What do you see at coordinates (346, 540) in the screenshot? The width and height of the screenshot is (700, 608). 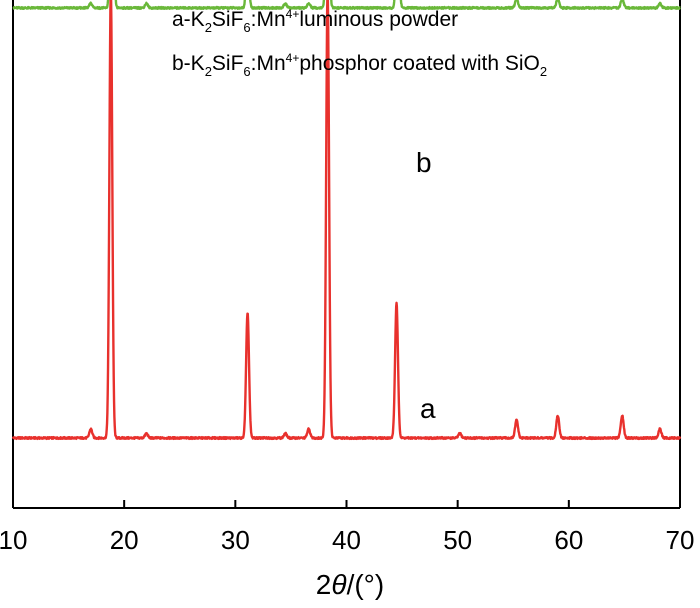 I see `x-tick-label: 40` at bounding box center [346, 540].